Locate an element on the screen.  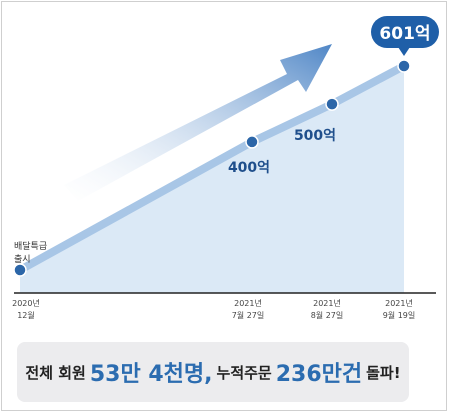
summary-suffix: 돌파! is located at coordinates (383, 372).